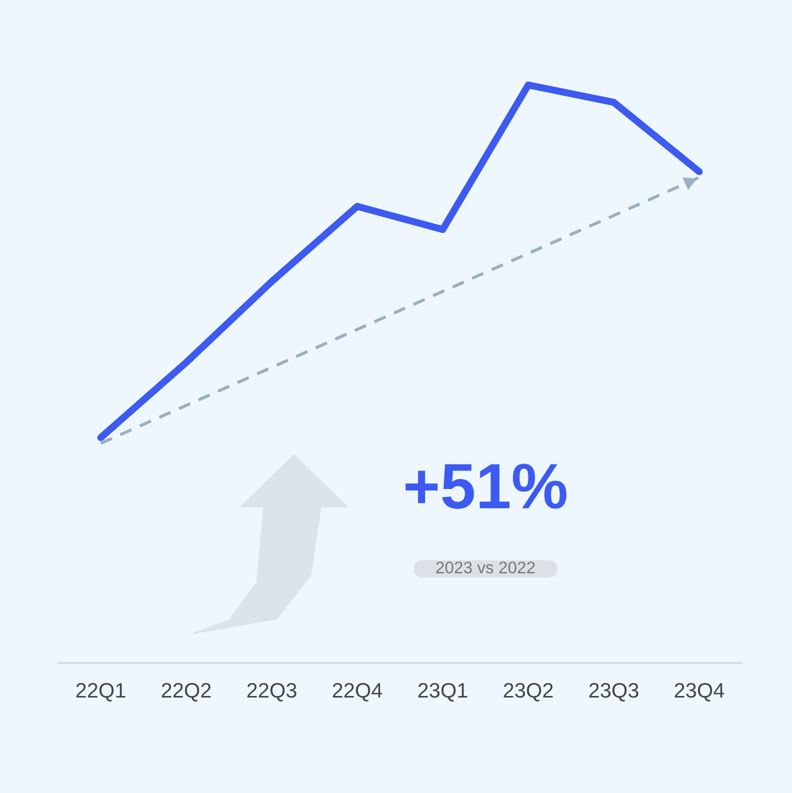  What do you see at coordinates (271, 692) in the screenshot?
I see `x-tick-label: 22Q3` at bounding box center [271, 692].